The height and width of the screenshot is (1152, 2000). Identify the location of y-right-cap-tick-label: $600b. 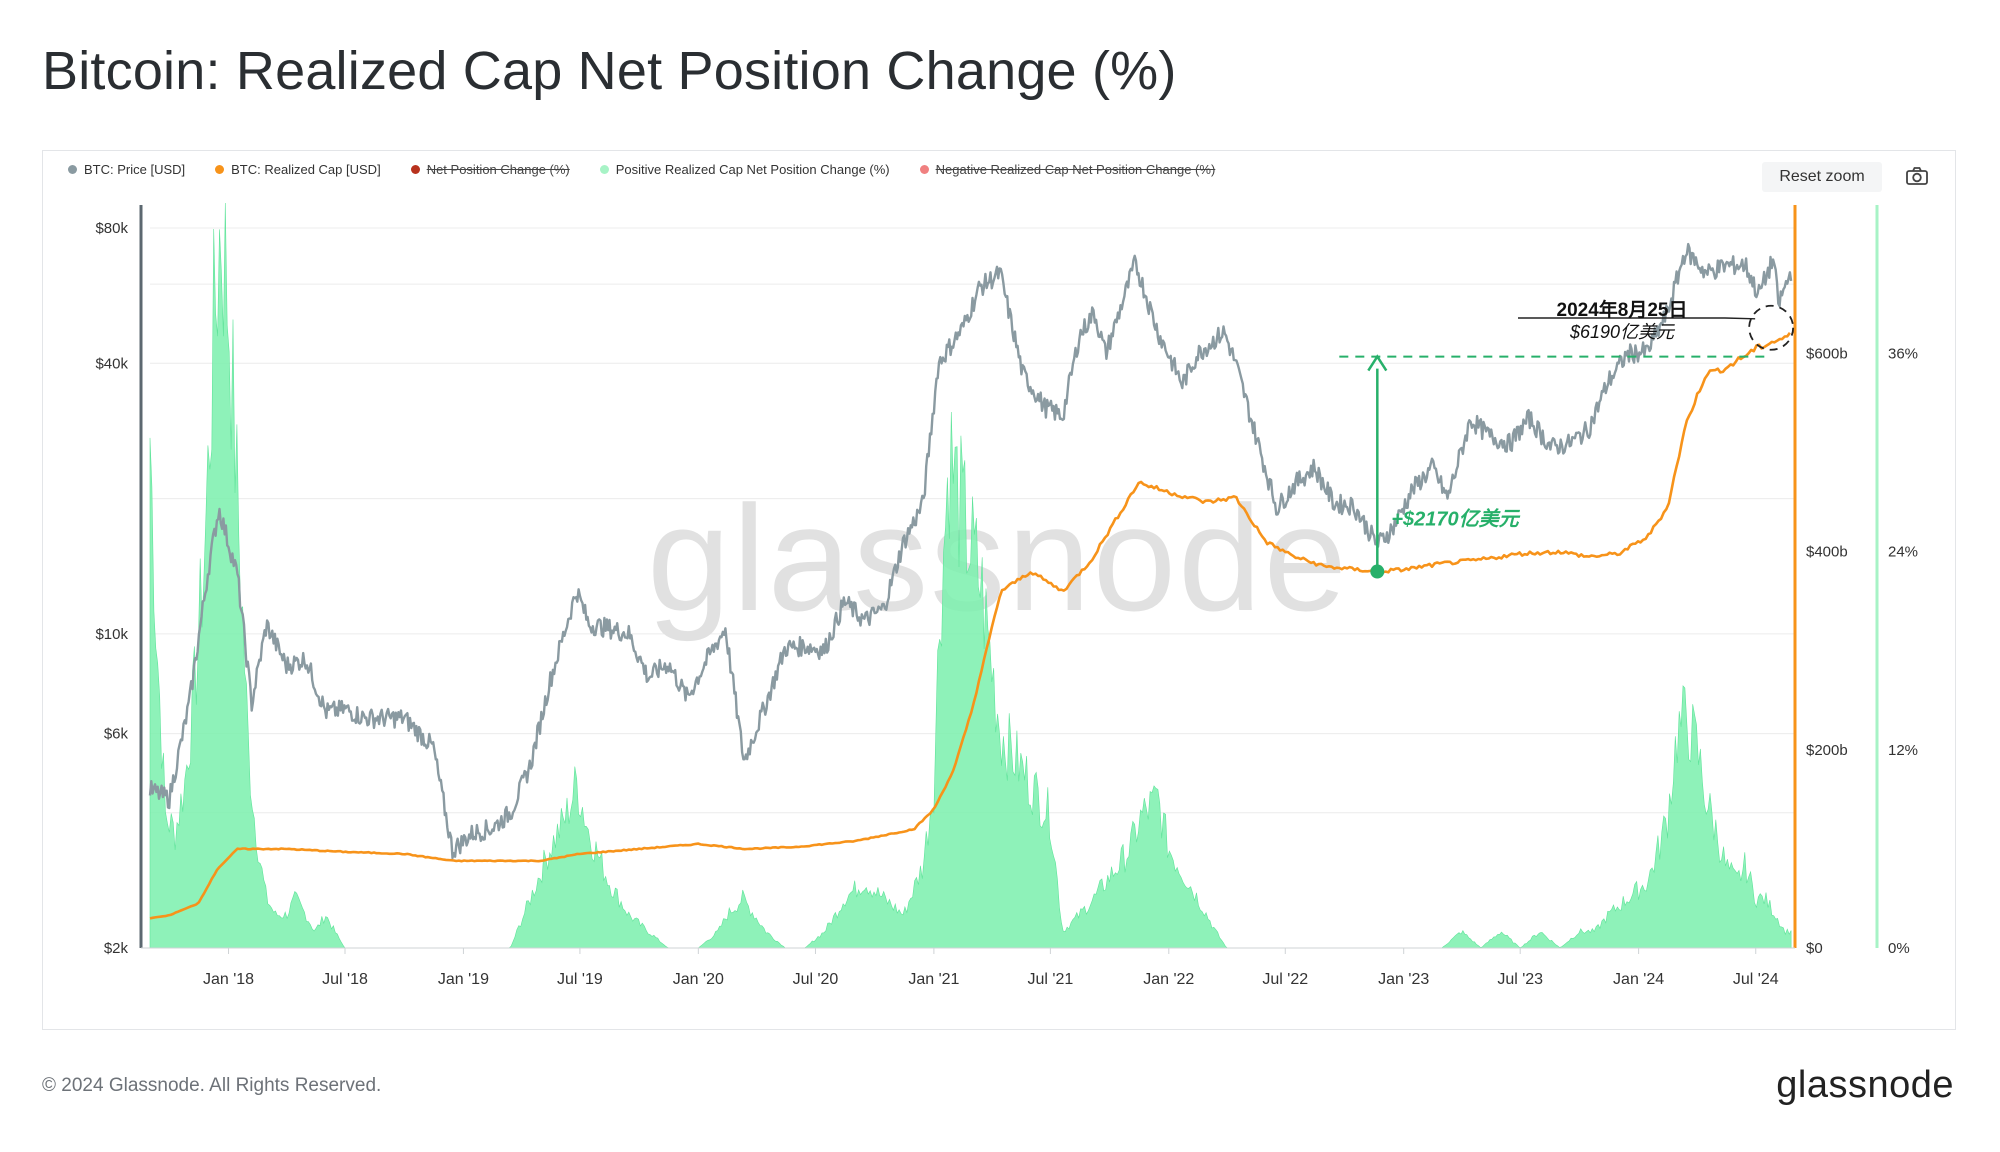
(1827, 354).